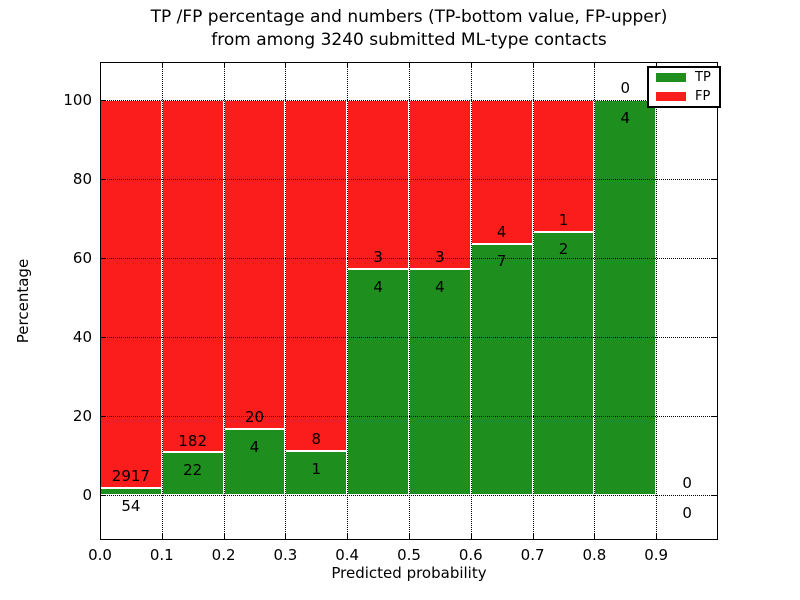 Image resolution: width=800 pixels, height=600 pixels. What do you see at coordinates (82, 258) in the screenshot?
I see `y-tick-label-60: 60` at bounding box center [82, 258].